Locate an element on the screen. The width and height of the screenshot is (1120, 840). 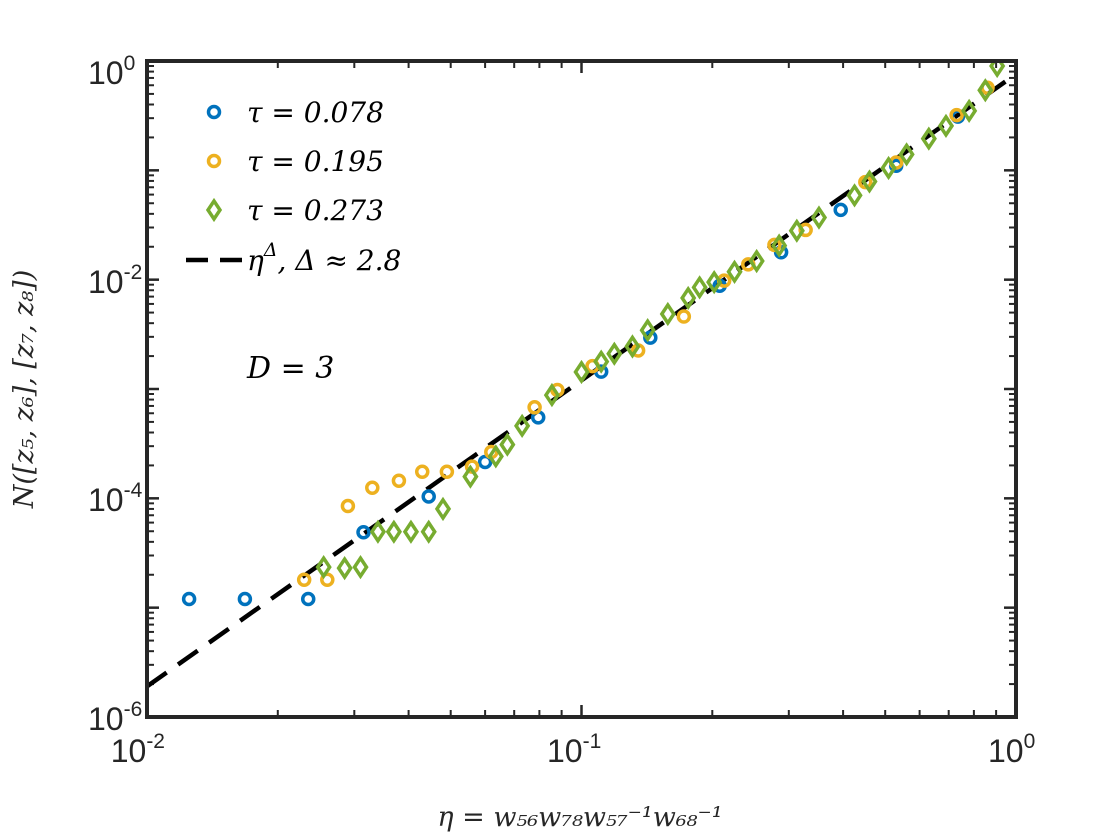
x-tick-label-0: 10⁻² is located at coordinates (138, 749).